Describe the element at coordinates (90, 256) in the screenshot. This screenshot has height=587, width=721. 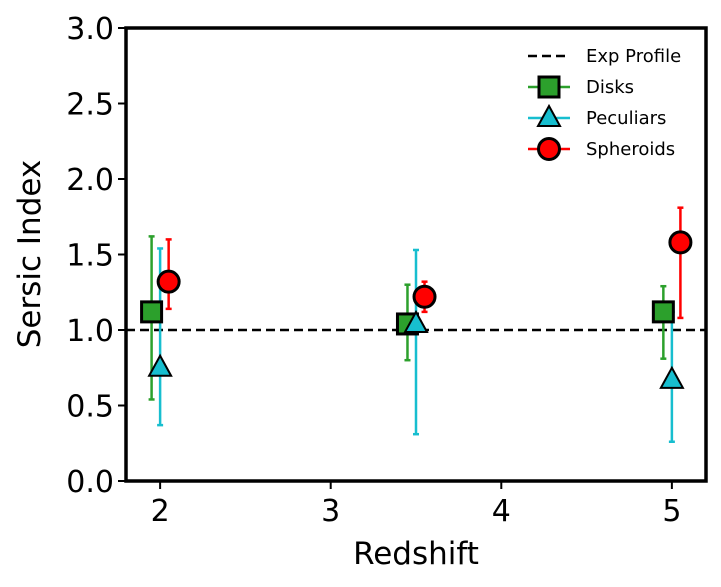
I see `y-tick-label: 1.5` at that location.